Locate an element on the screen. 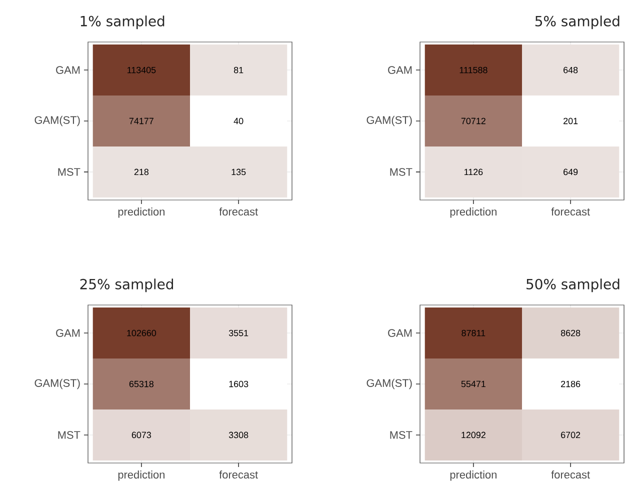 The width and height of the screenshot is (625, 488). chart-title: 25% sampled is located at coordinates (126, 285).